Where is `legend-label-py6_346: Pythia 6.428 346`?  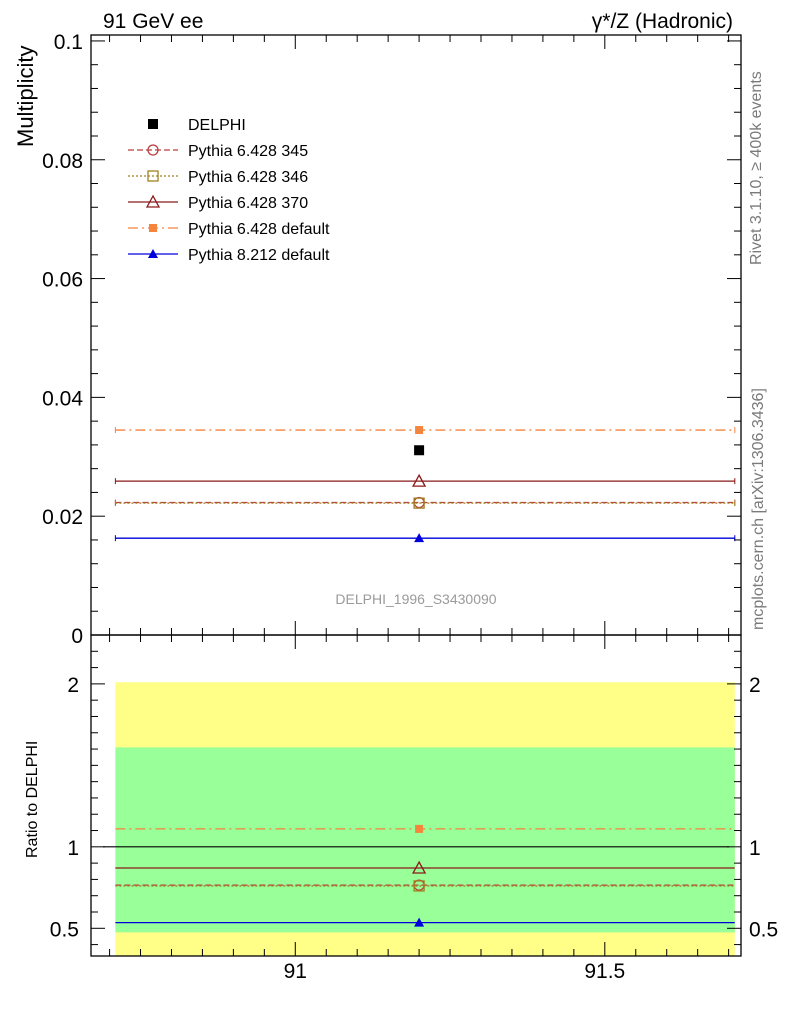
legend-label-py6_346: Pythia 6.428 346 is located at coordinates (248, 177).